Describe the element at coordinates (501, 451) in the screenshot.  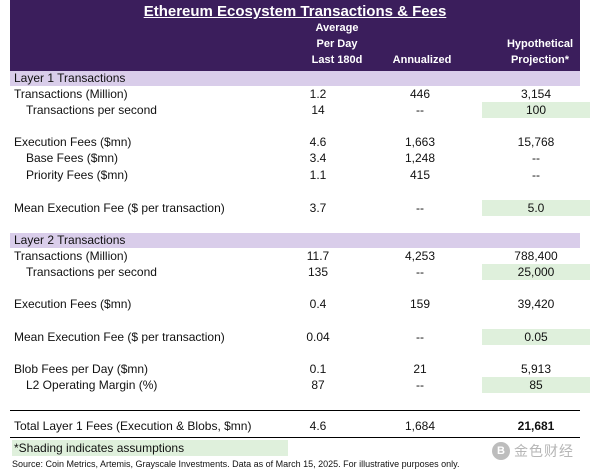
I see `watermark-logo-icon: B` at that location.